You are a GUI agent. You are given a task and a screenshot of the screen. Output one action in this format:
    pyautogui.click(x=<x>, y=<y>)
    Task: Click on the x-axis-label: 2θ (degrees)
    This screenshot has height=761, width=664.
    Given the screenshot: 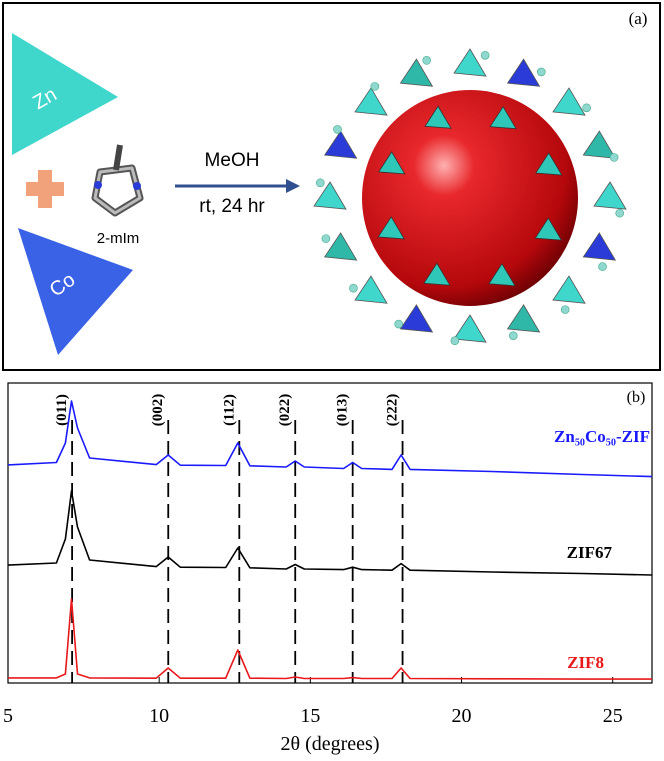 What is the action you would take?
    pyautogui.click(x=330, y=744)
    